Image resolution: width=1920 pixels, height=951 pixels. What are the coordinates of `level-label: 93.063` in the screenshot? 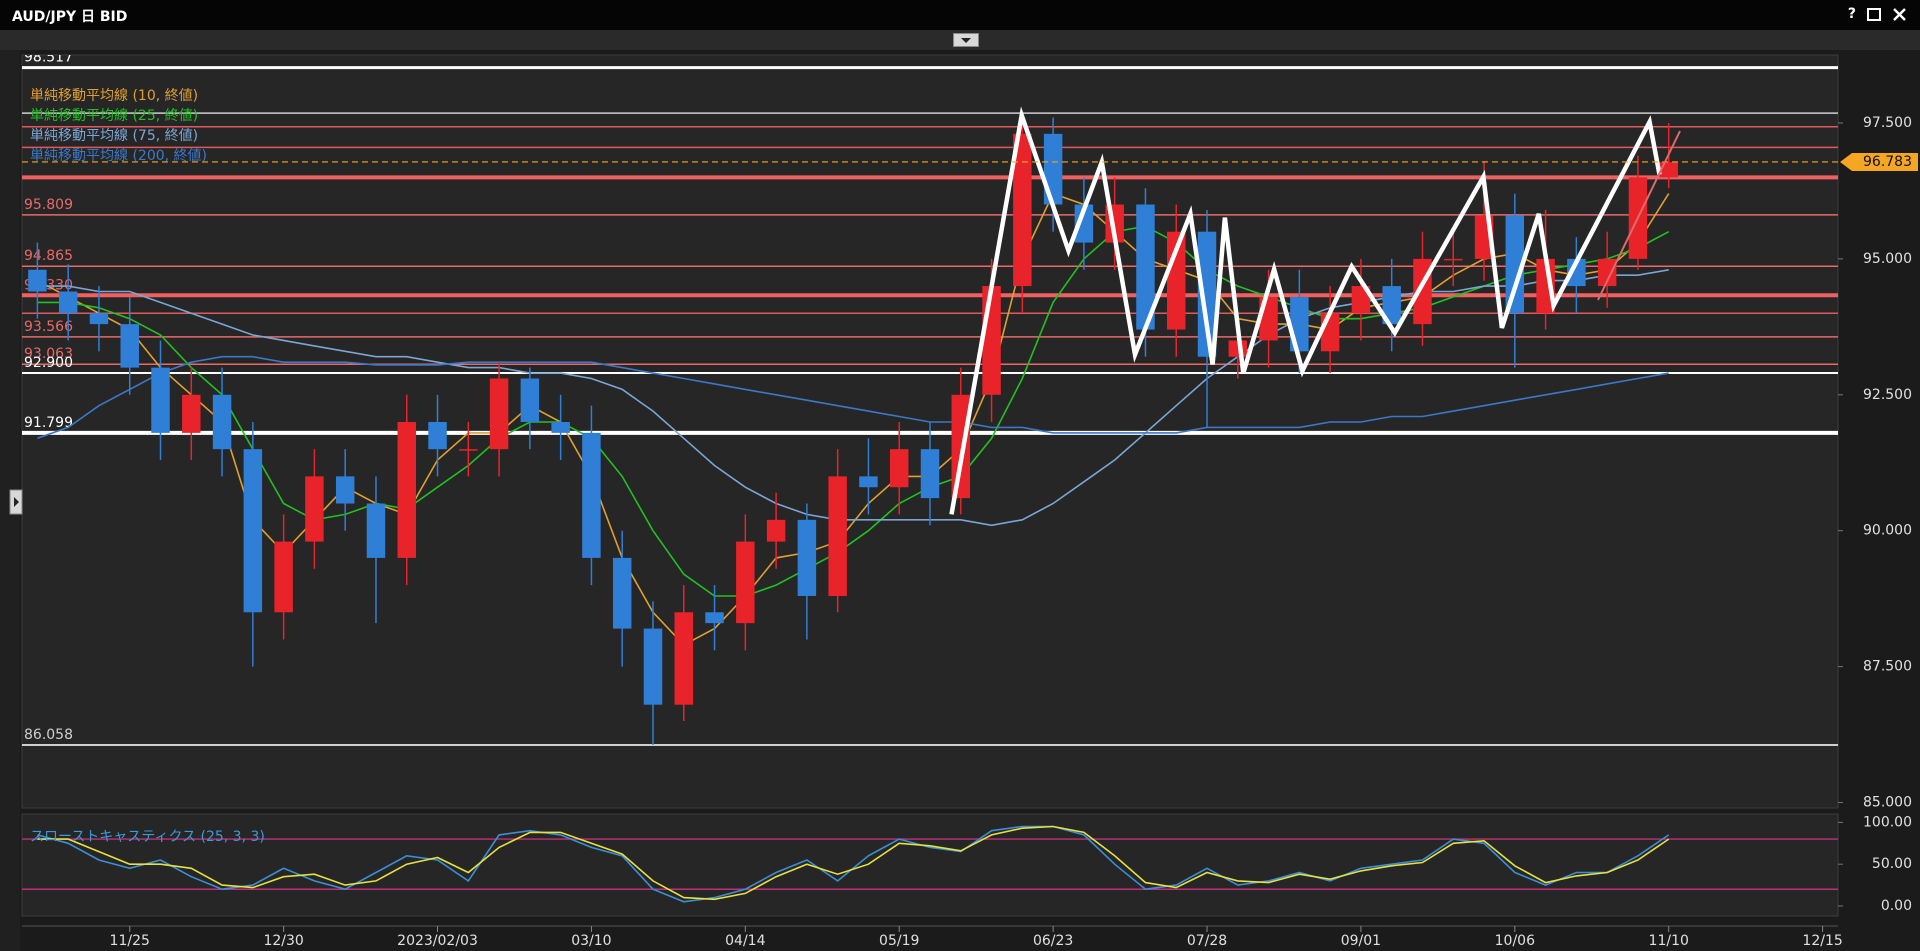 It's located at (48, 354).